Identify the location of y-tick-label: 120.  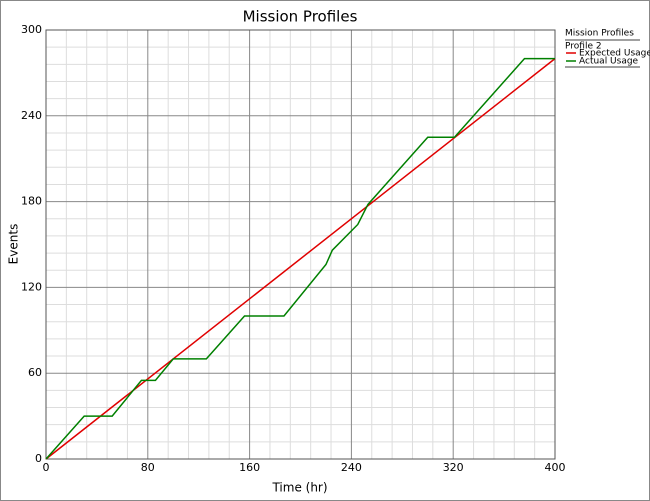
(31, 286).